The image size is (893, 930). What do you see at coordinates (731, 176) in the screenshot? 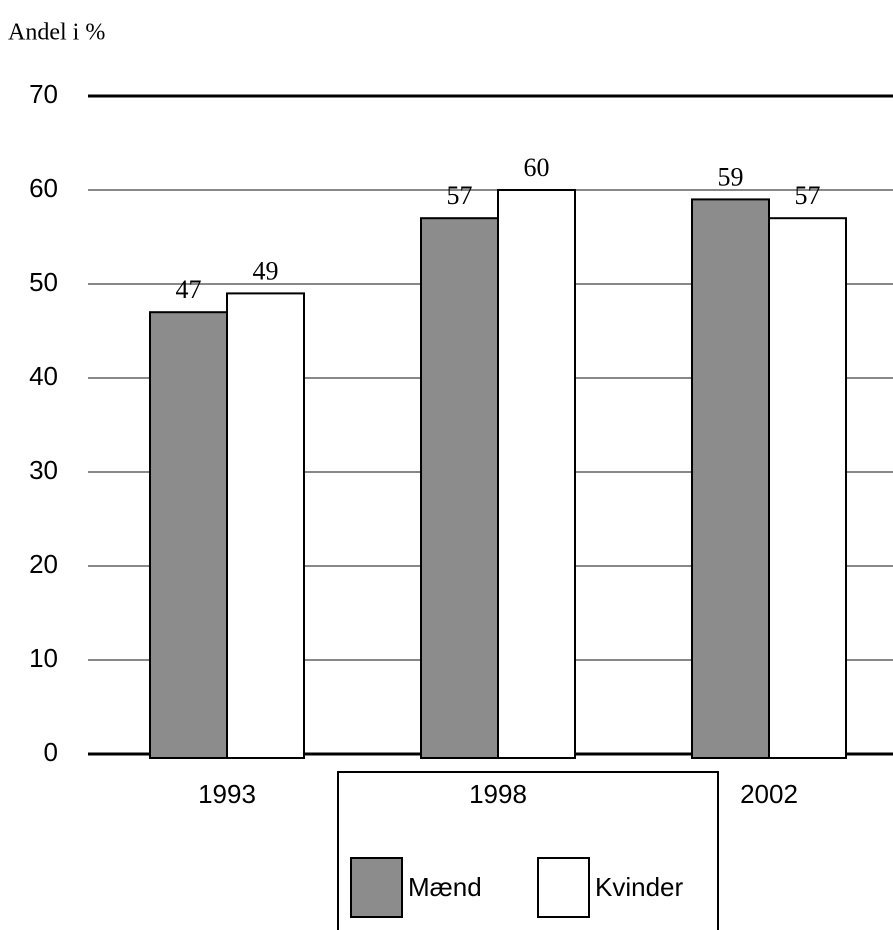
I see `data-label: 59` at bounding box center [731, 176].